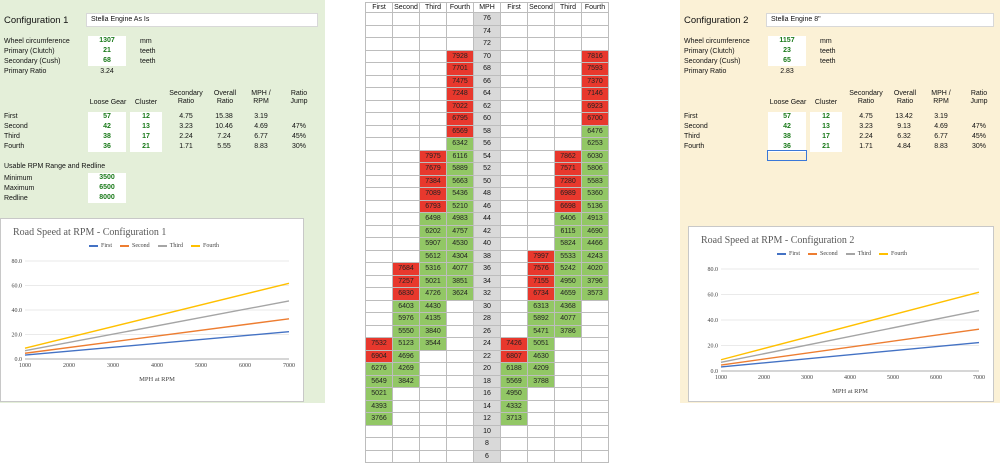 The width and height of the screenshot is (1000, 463). Describe the element at coordinates (487, 194) in the screenshot. I see `mph-cell: 48` at that location.